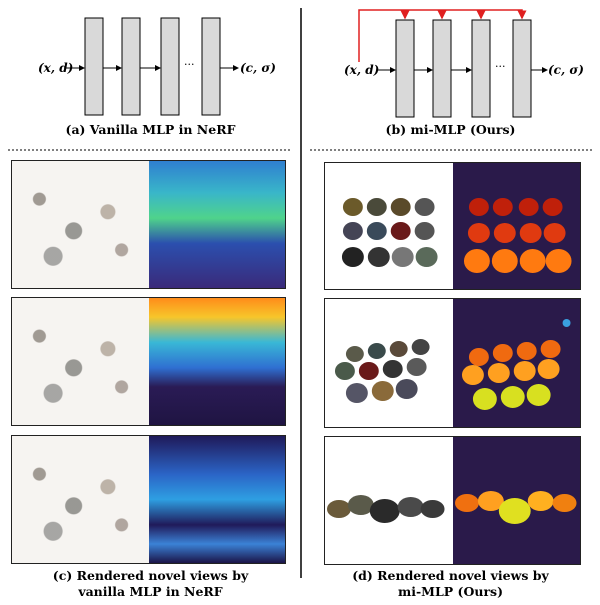  What do you see at coordinates (566, 70) in the screenshot?
I see `panel-b-output-label: (c, σ)` at bounding box center [566, 70].